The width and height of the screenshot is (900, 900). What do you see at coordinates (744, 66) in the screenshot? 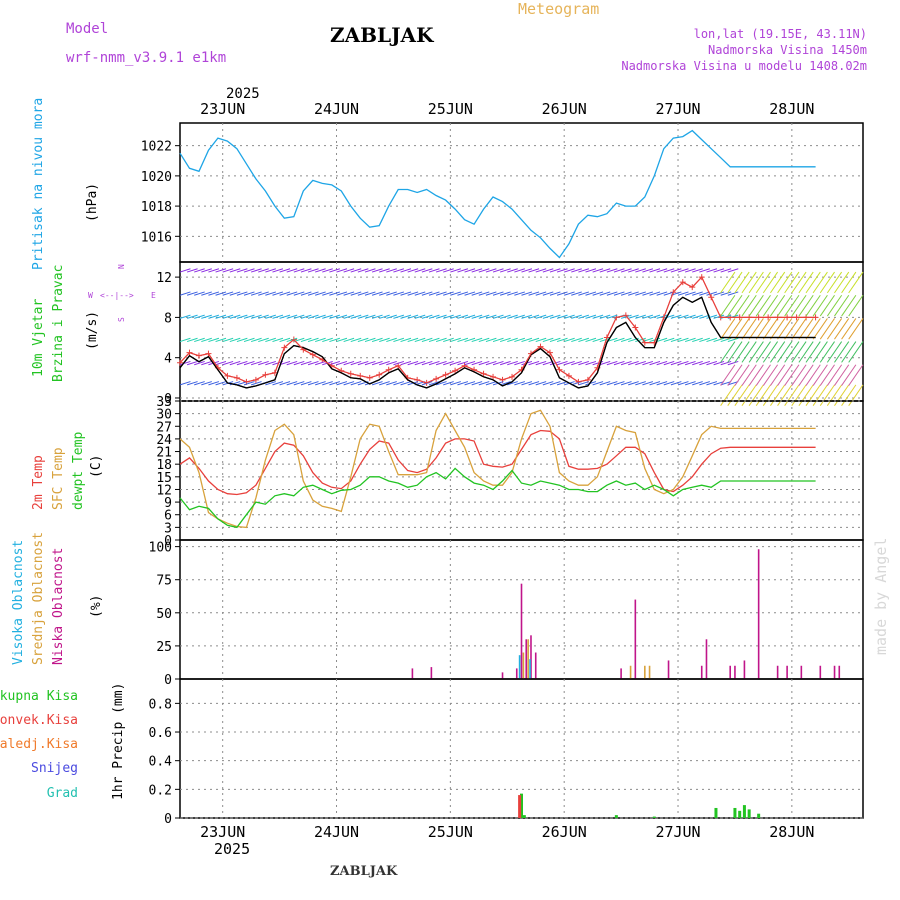
I see `model-altitude-text: Nadmorska Visina u modelu 1408.02m` at bounding box center [744, 66].